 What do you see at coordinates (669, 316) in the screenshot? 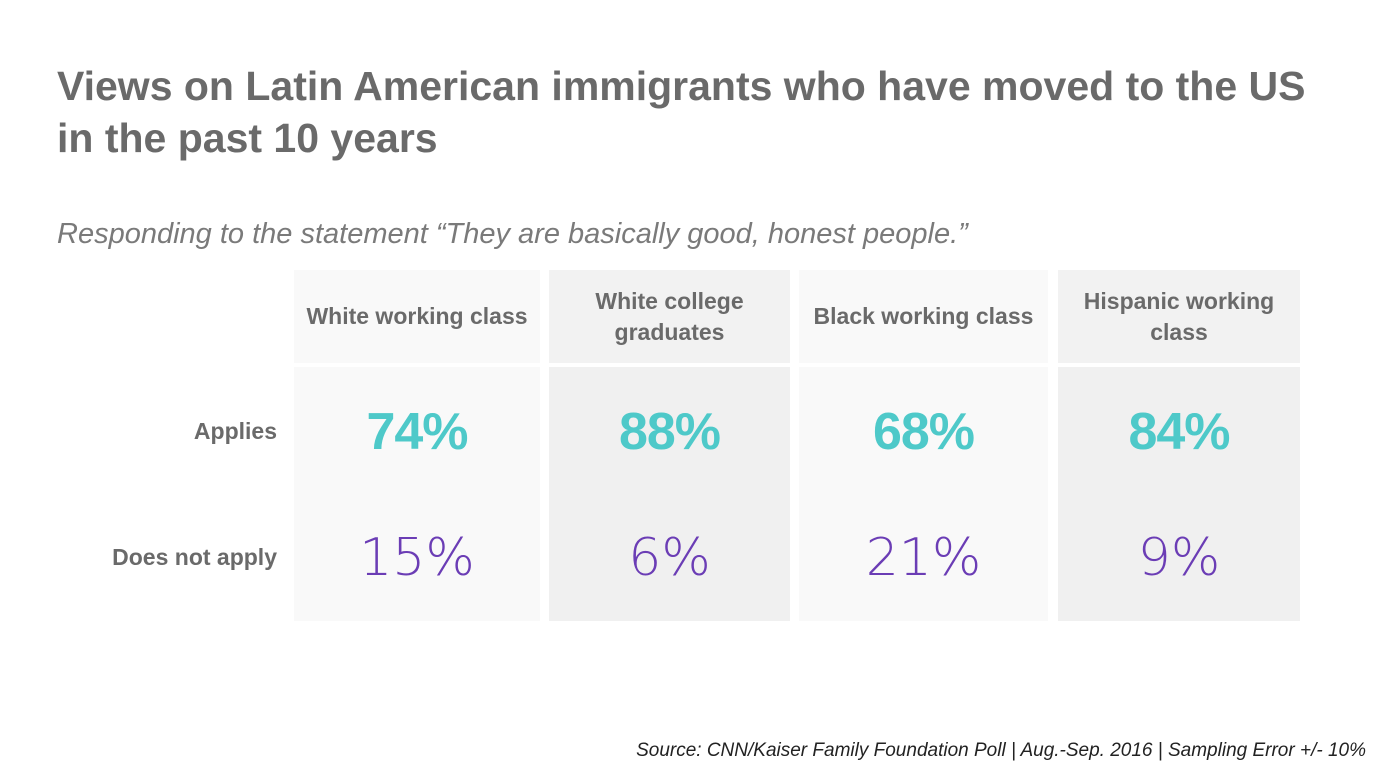
I see `column-header: White college graduates` at bounding box center [669, 316].